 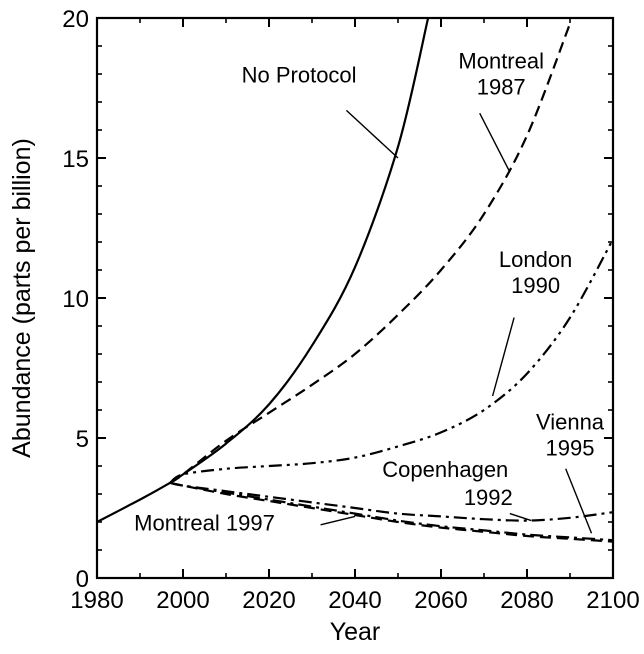 What do you see at coordinates (22, 298) in the screenshot?
I see `y-axis-title: Abundance (parts per billion)` at bounding box center [22, 298].